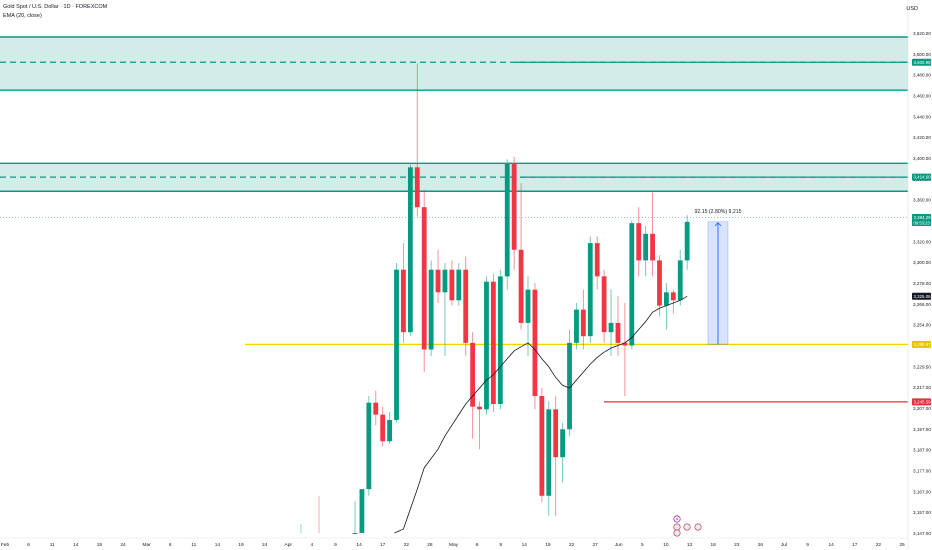  Describe the element at coordinates (718, 277) in the screenshot. I see `measure-layer: 92.15 (2.80%) 9,215` at that location.